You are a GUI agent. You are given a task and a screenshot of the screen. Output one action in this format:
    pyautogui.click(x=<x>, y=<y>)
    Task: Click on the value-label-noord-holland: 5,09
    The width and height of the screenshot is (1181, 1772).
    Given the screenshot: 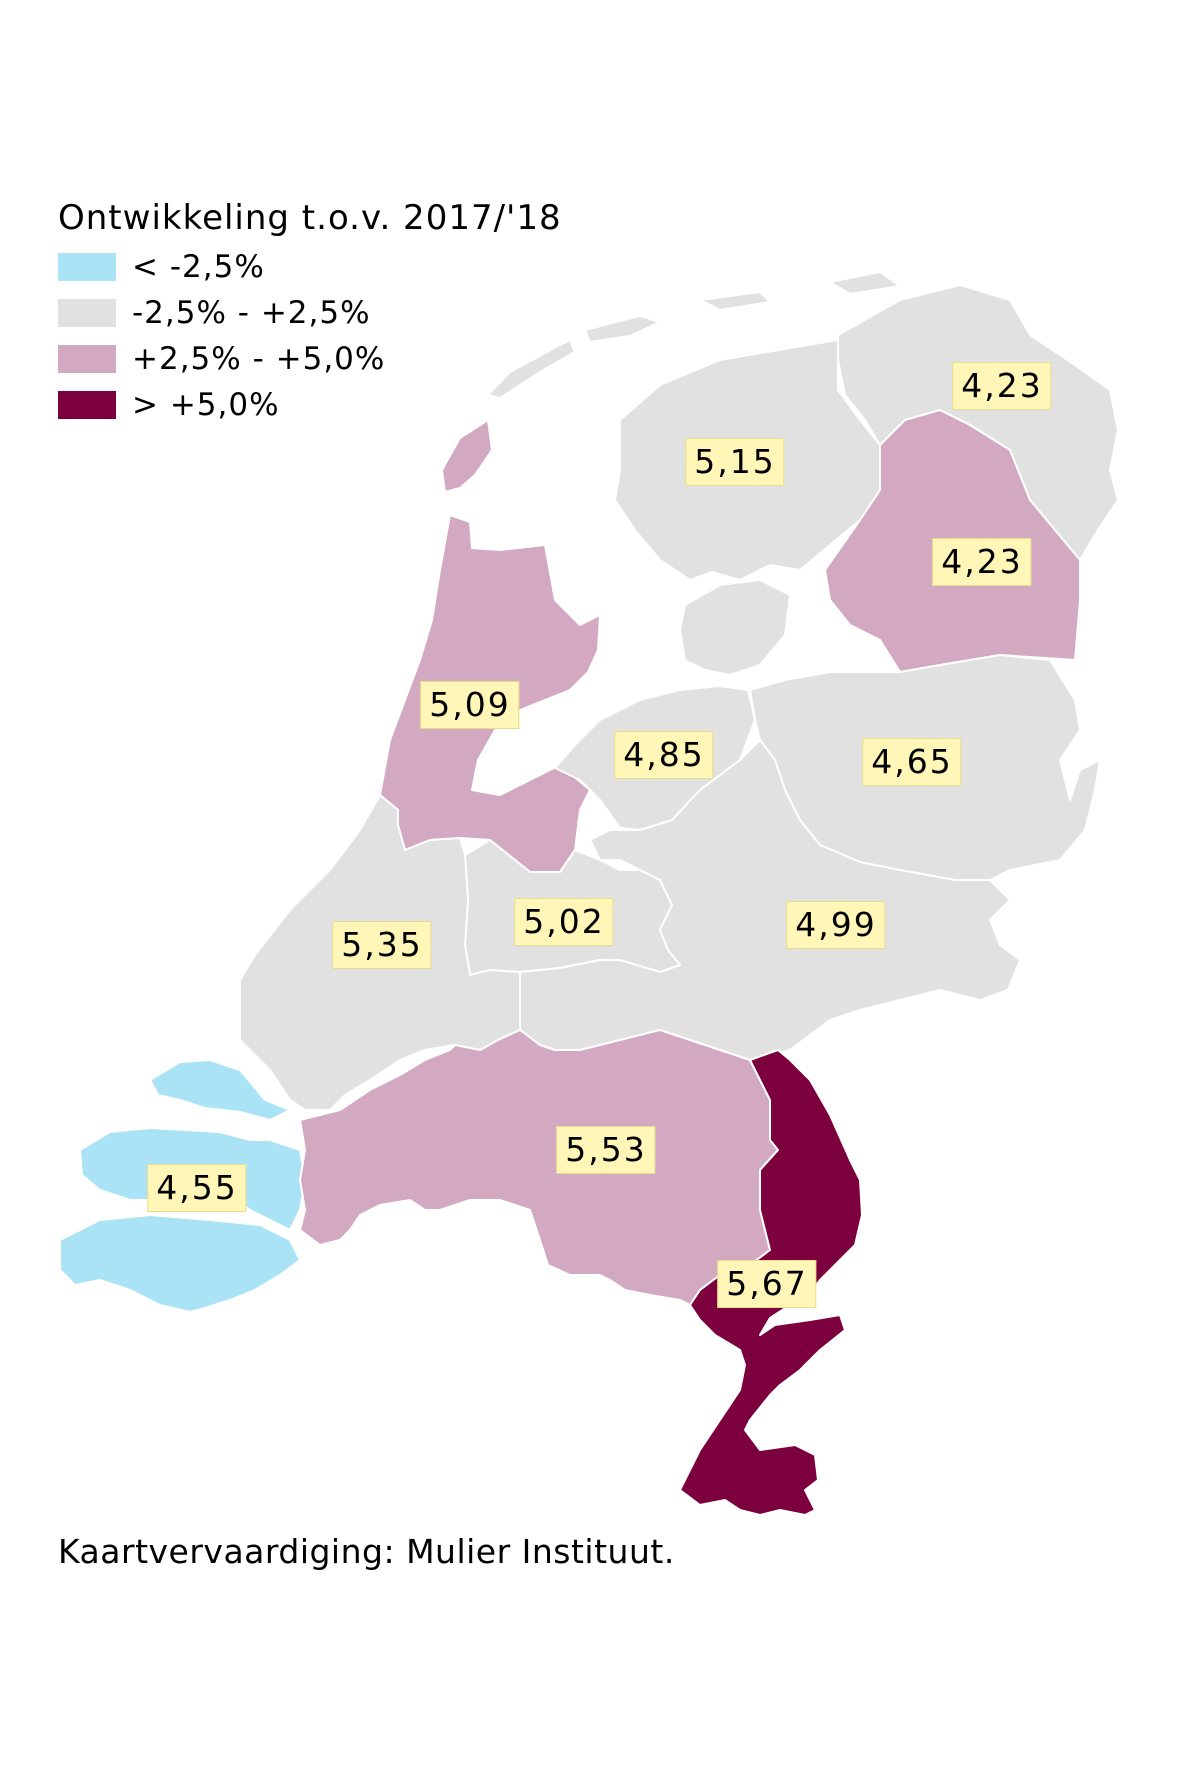 What is the action you would take?
    pyautogui.click(x=470, y=705)
    